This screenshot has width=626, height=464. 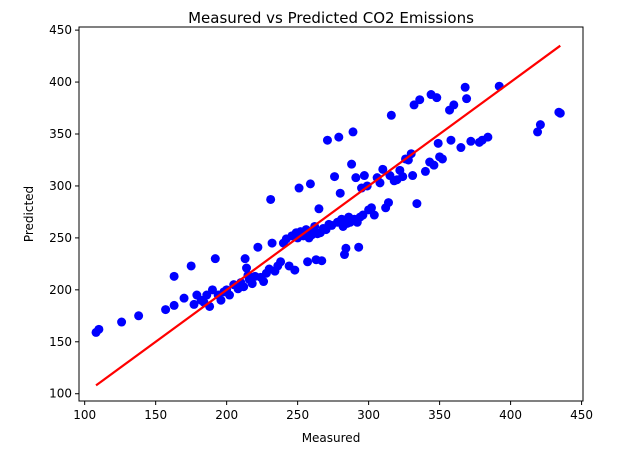 I want to click on x-tick-label: 250, so click(x=297, y=415).